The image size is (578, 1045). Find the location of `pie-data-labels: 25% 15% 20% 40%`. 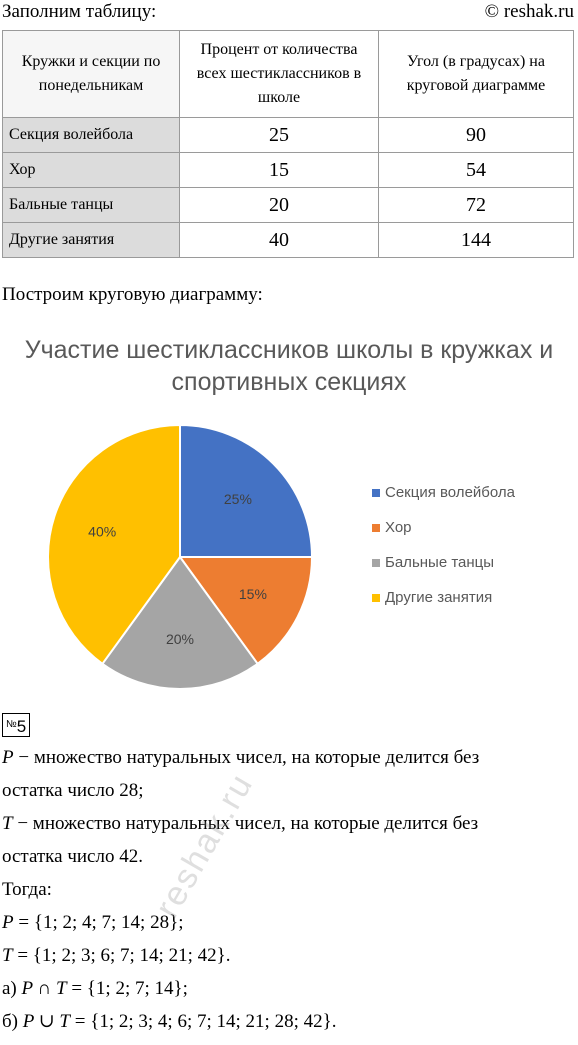

pie-data-labels: 25% 15% 20% 40% is located at coordinates (177, 569).